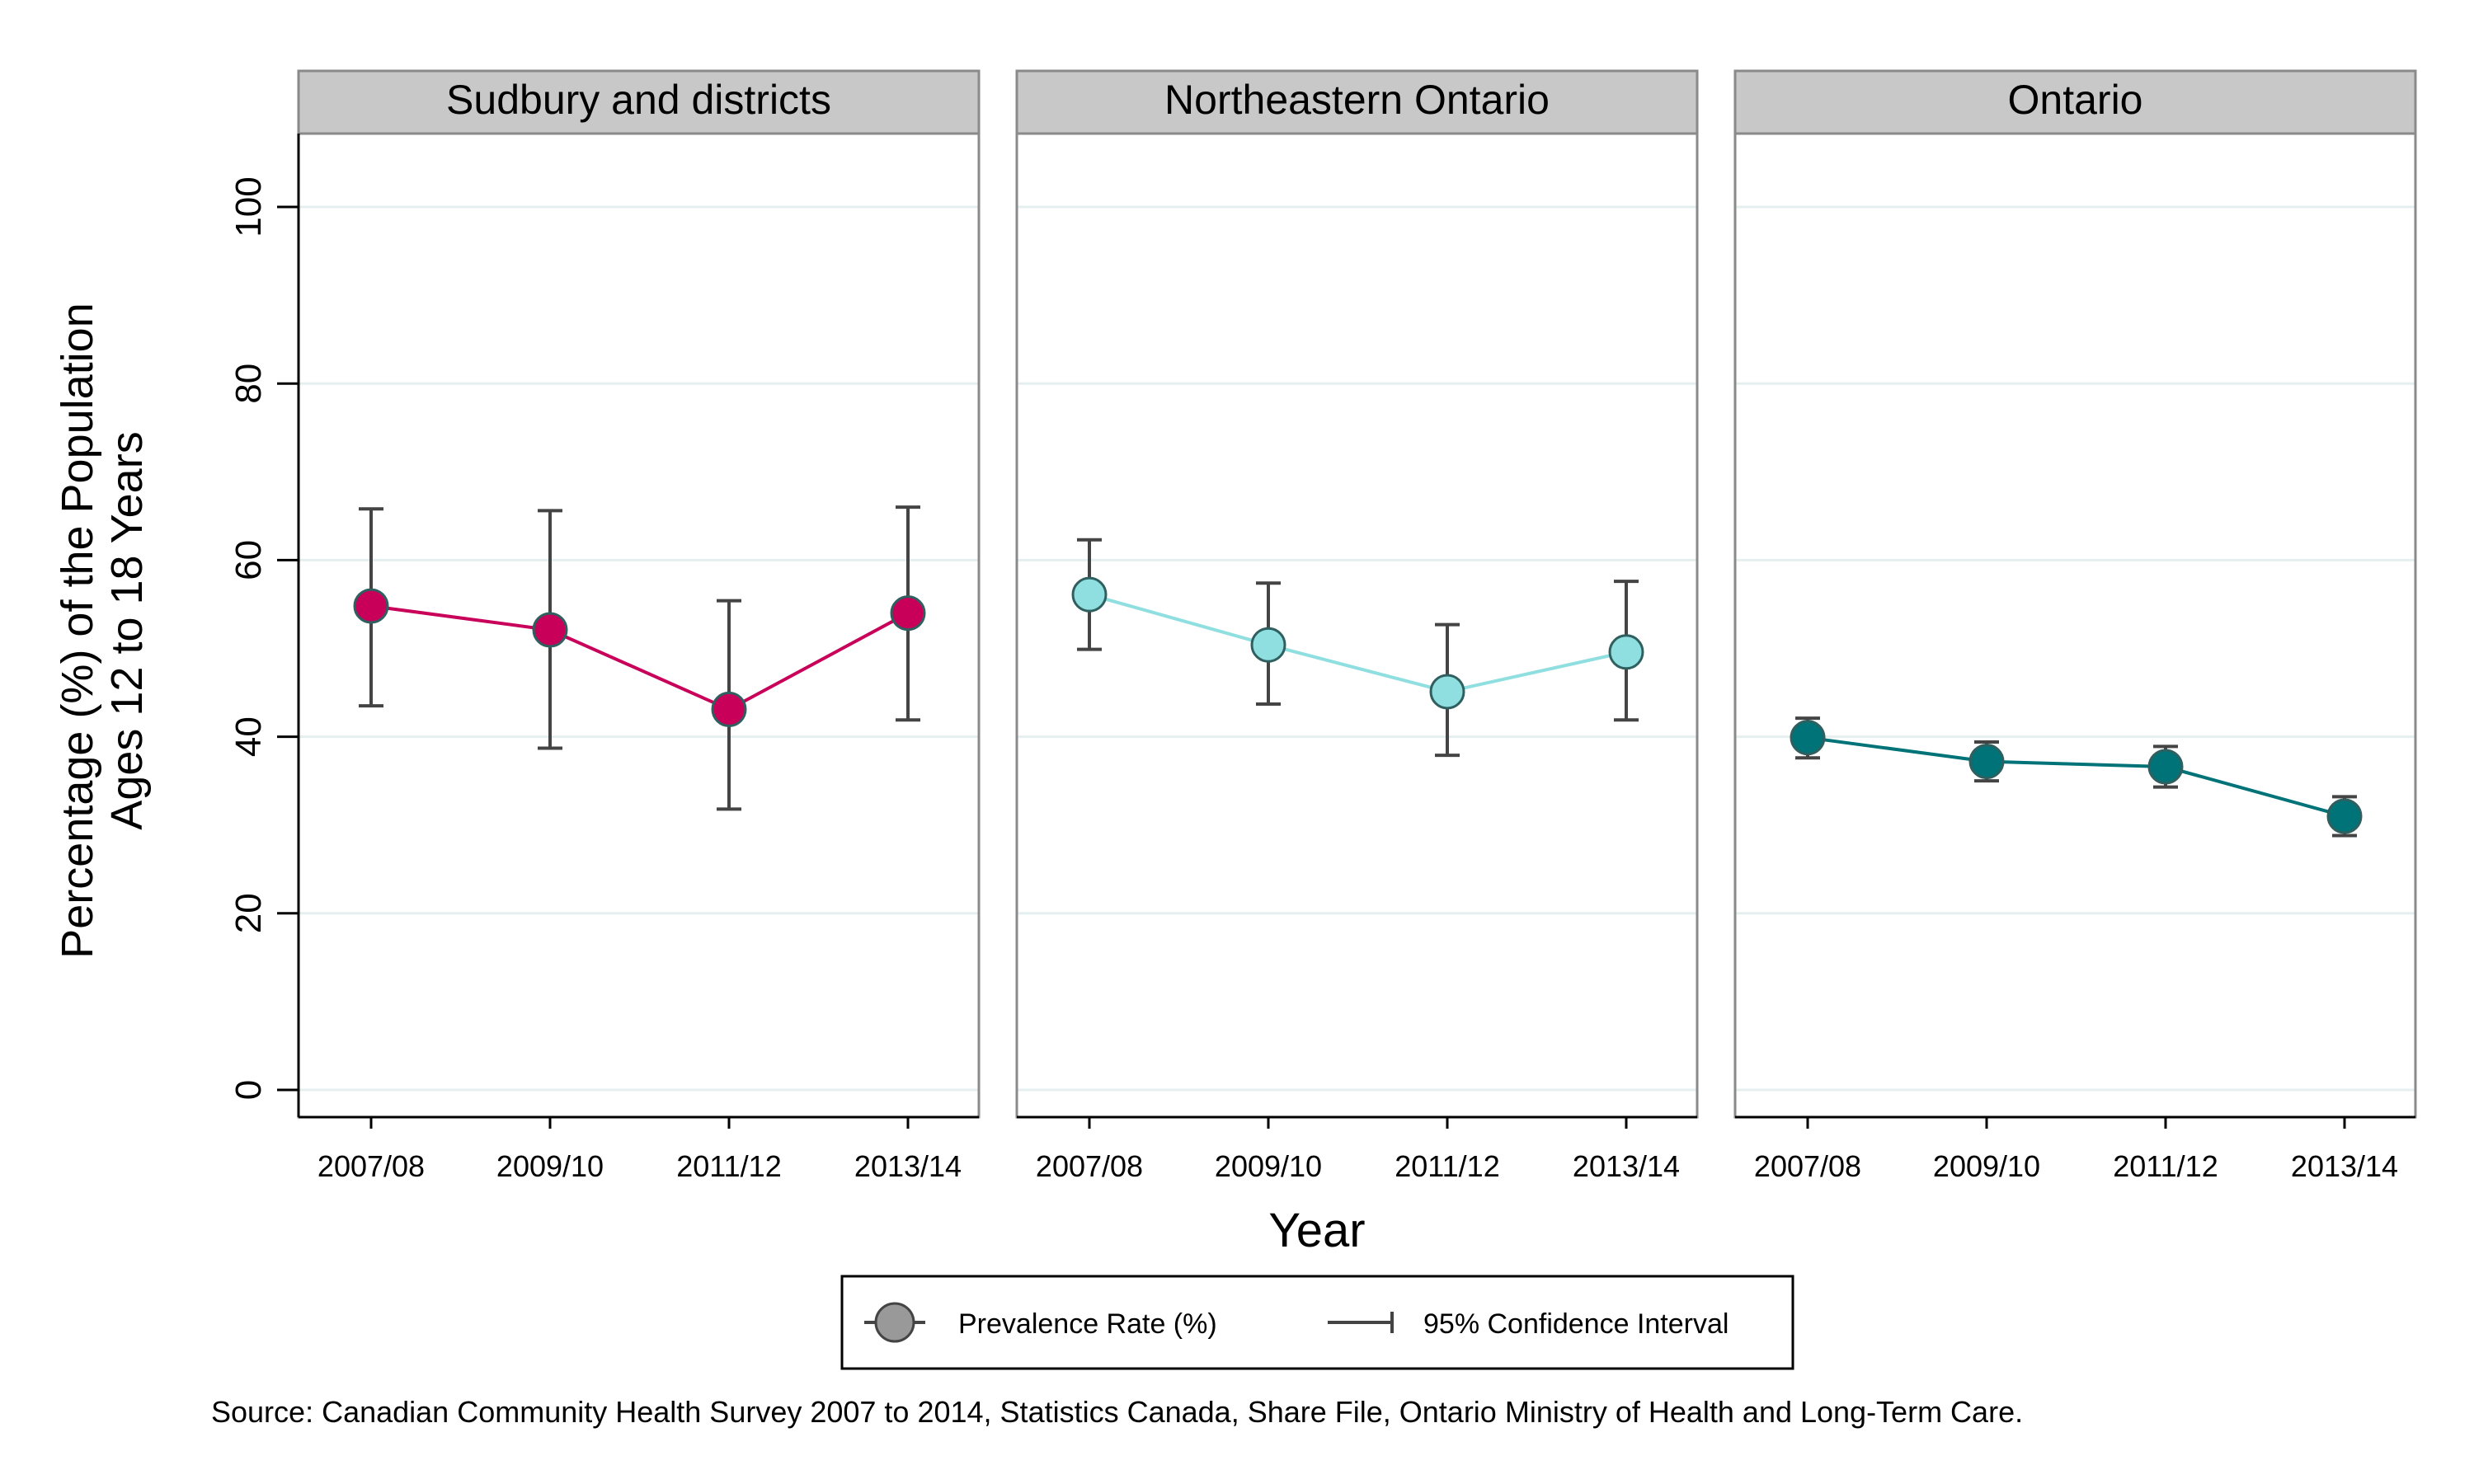  What do you see at coordinates (1576, 1324) in the screenshot?
I see `legend-item-ci: 95% Confidence Interval` at bounding box center [1576, 1324].